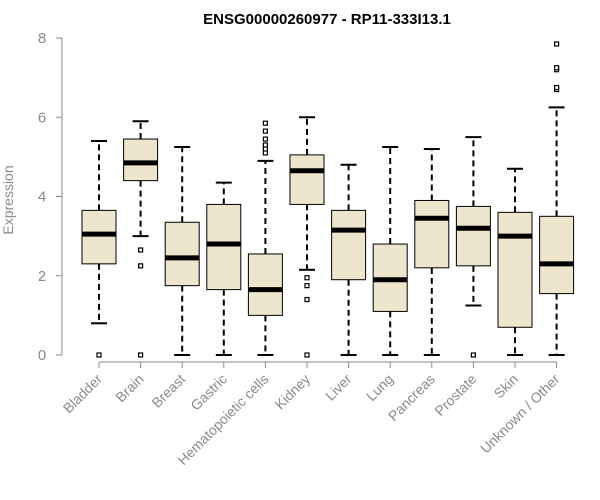 The image size is (600, 500). I want to click on x-tick-label: Prostate, so click(455, 395).